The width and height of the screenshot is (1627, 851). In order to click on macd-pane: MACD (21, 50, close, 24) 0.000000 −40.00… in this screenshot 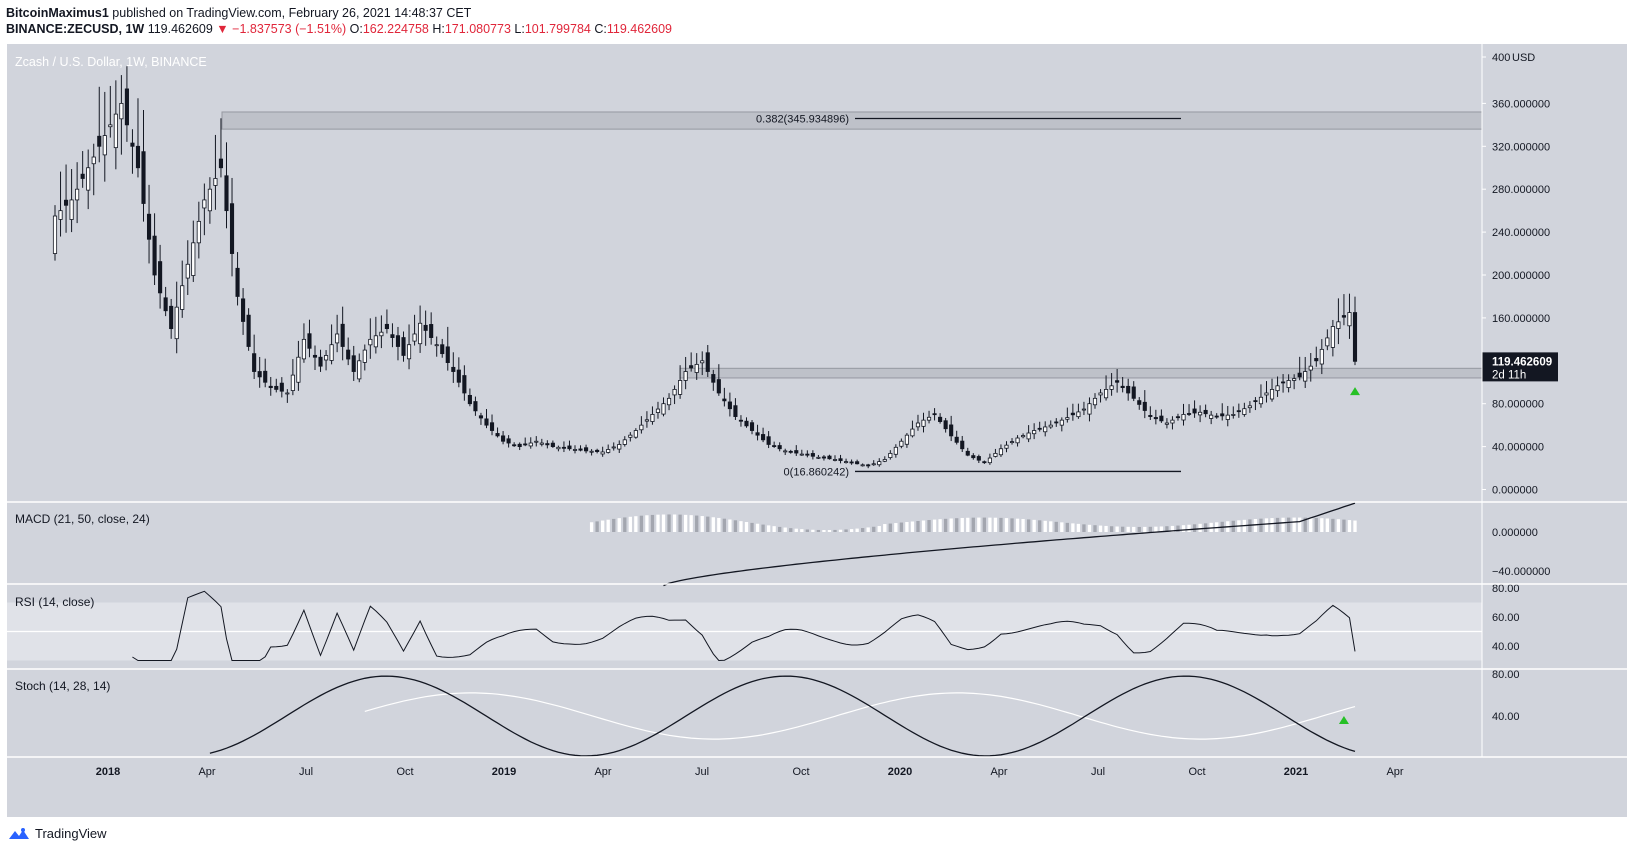, I will do `click(782, 544)`.